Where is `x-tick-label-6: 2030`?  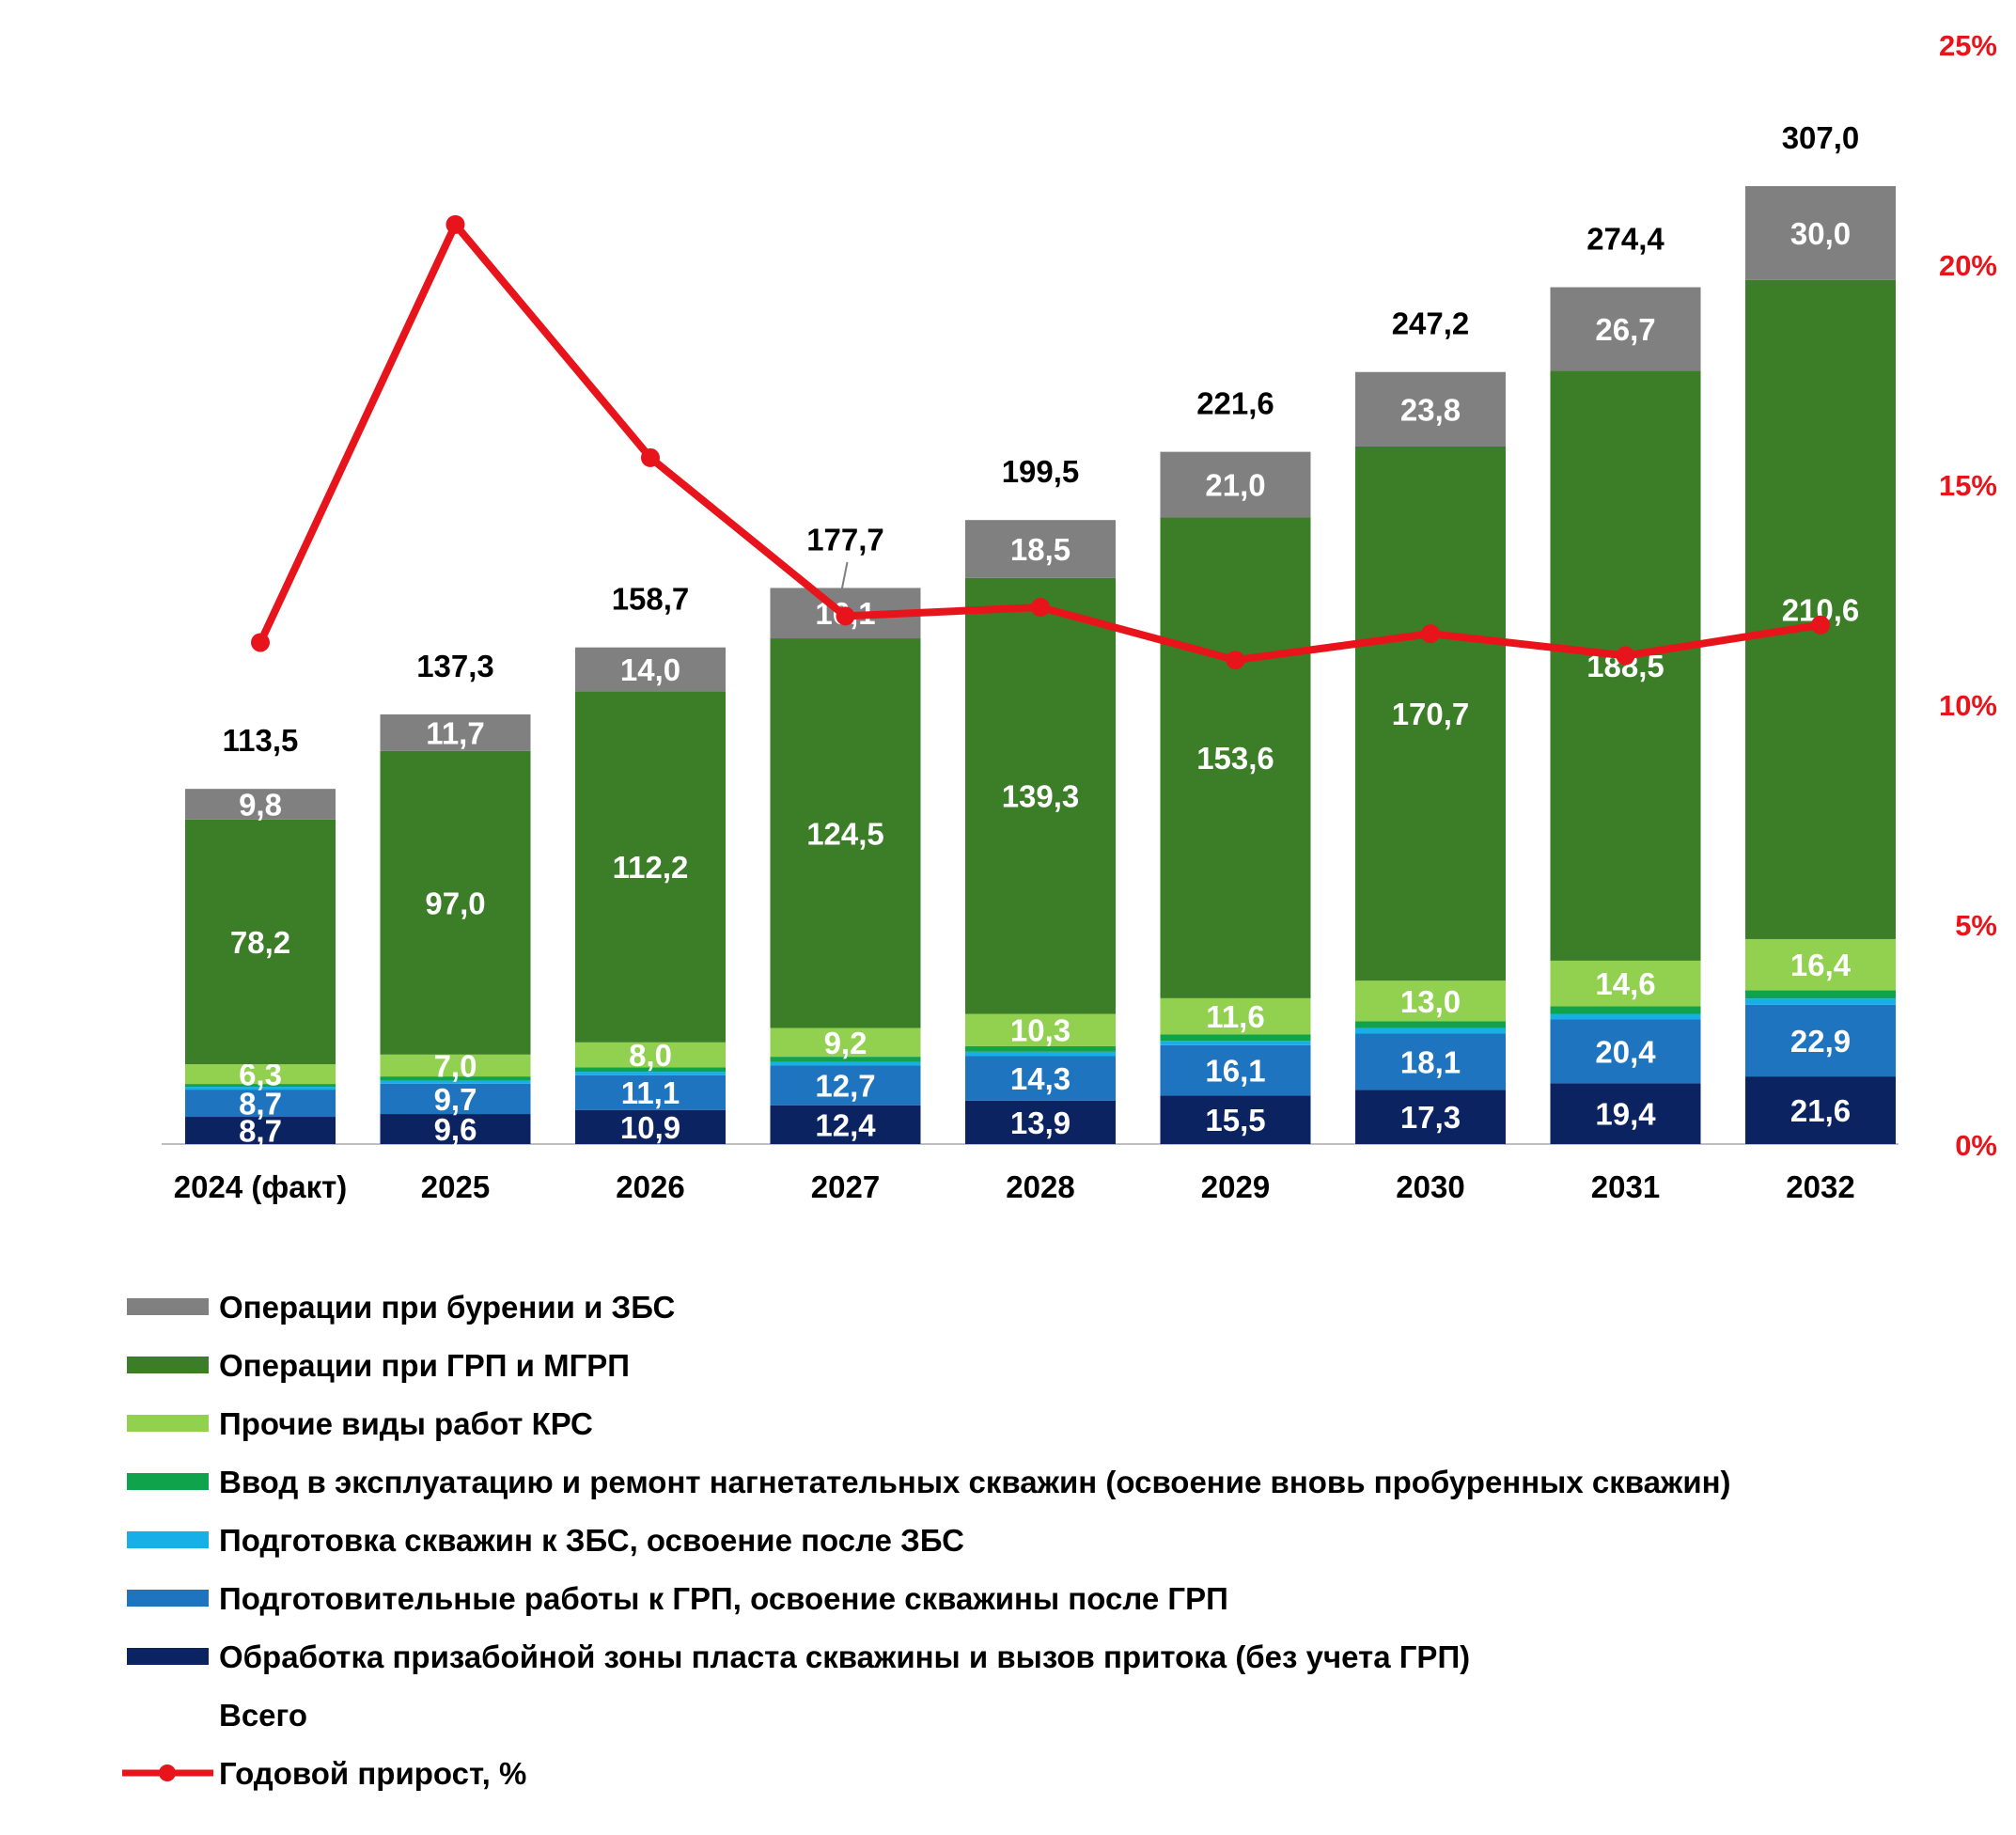 x-tick-label-6: 2030 is located at coordinates (1430, 1186).